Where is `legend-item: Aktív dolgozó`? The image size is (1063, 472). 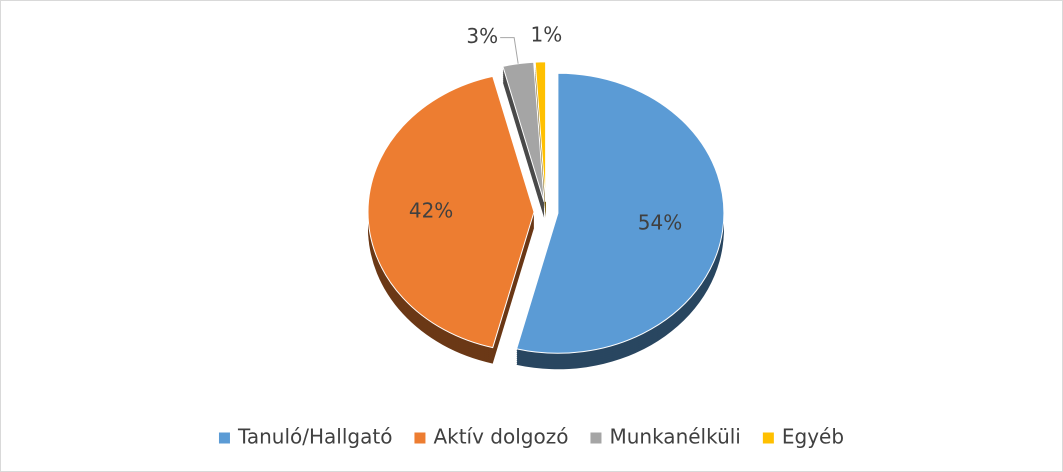
legend-item: Aktív dolgozó is located at coordinates (491, 437).